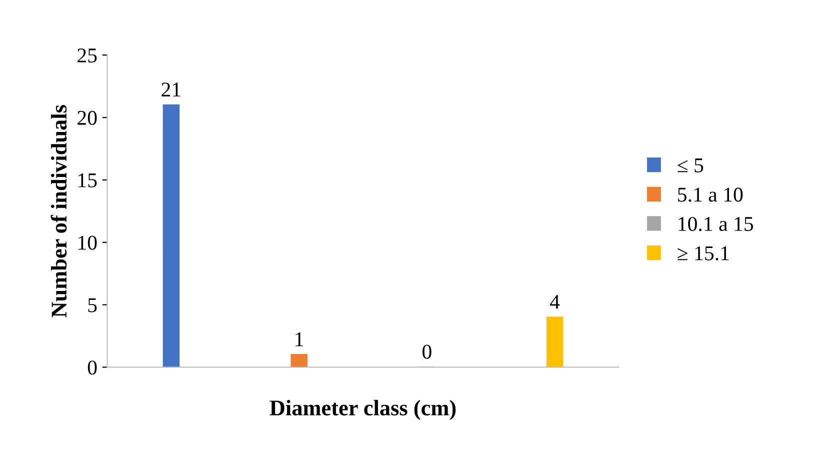  What do you see at coordinates (555, 301) in the screenshot?
I see `data-label: 4` at bounding box center [555, 301].